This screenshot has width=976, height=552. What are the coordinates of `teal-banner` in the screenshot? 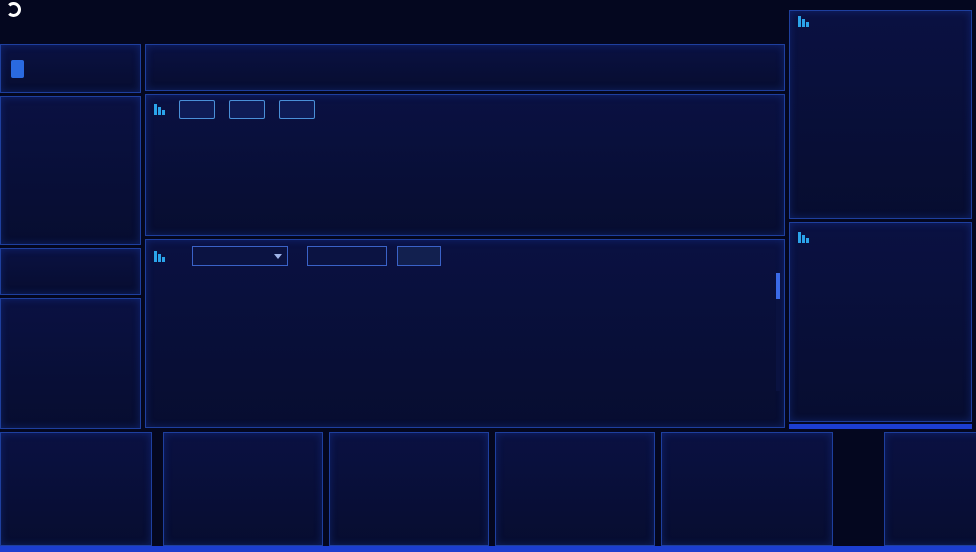 It's located at (613, 19).